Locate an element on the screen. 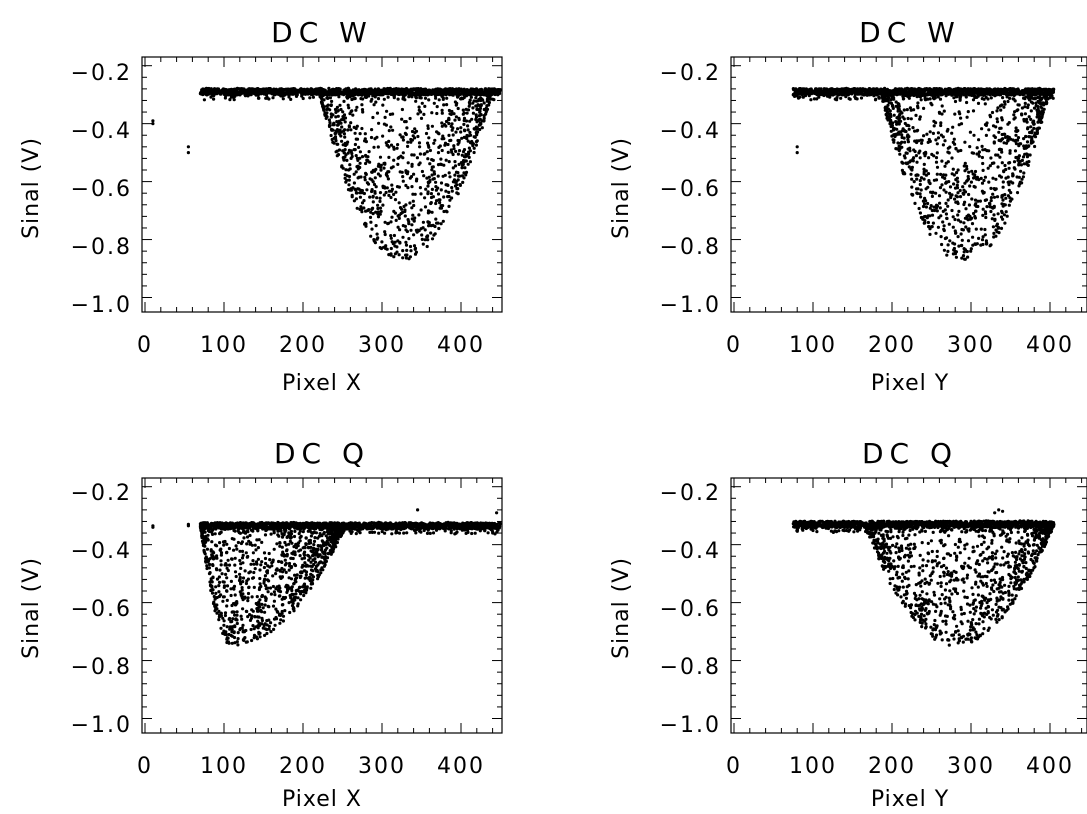 Image resolution: width=1087 pixels, height=814 pixels. x-tick-label: 100 is located at coordinates (813, 345).